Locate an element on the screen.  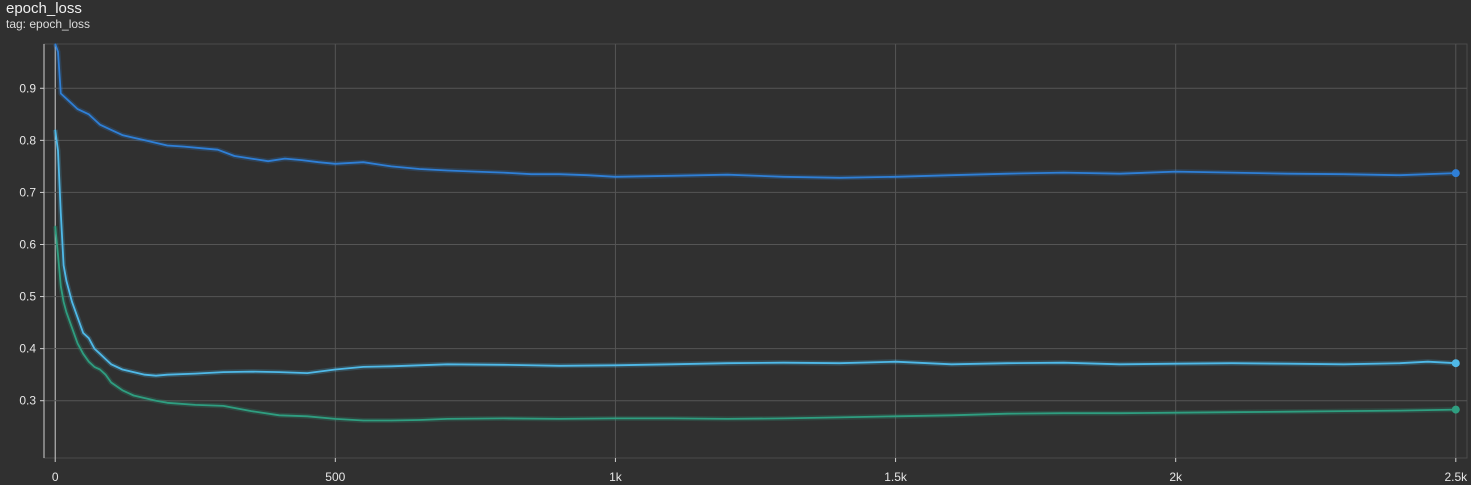
chart-title: epoch_loss is located at coordinates (44, 8).